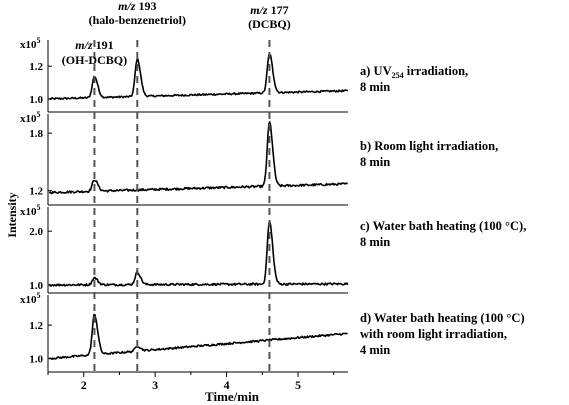 This screenshot has height=405, width=569. I want to click on y-tick-label: 1.8, so click(36, 134).